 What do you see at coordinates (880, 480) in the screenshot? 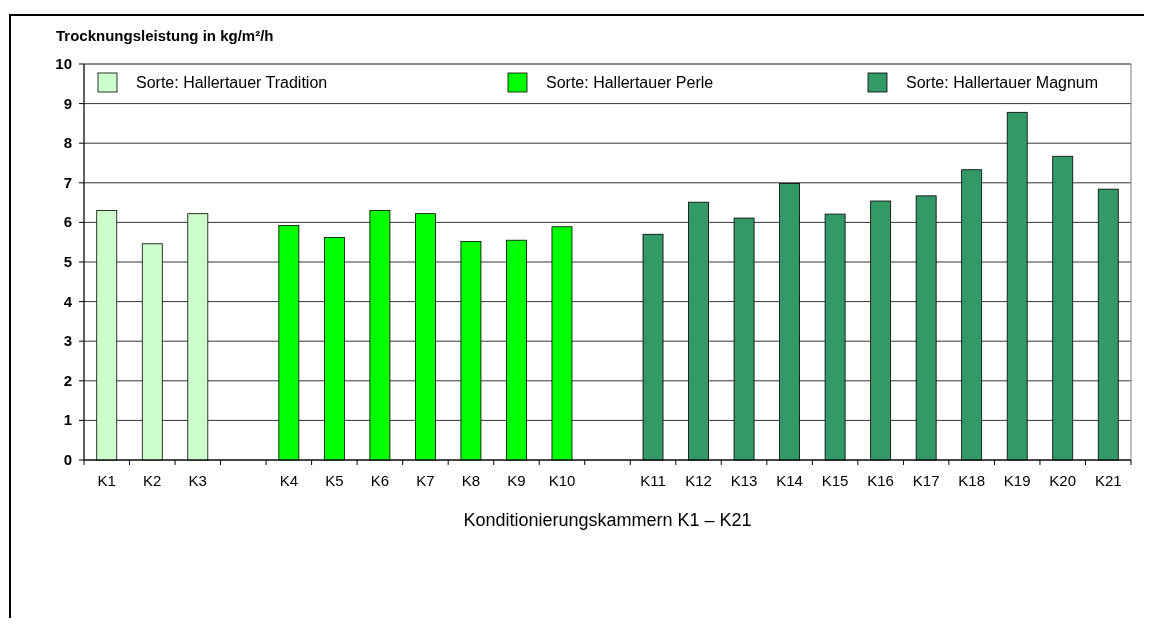
I see `x-tick-label: K16` at bounding box center [880, 480].